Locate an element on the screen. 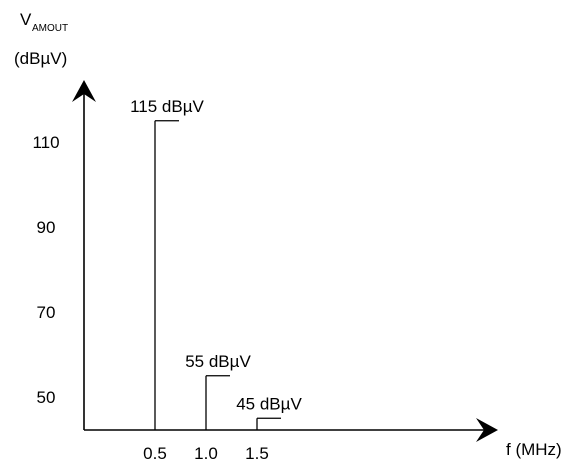 The width and height of the screenshot is (585, 466). x-axis-label: f (MHz) is located at coordinates (534, 449).